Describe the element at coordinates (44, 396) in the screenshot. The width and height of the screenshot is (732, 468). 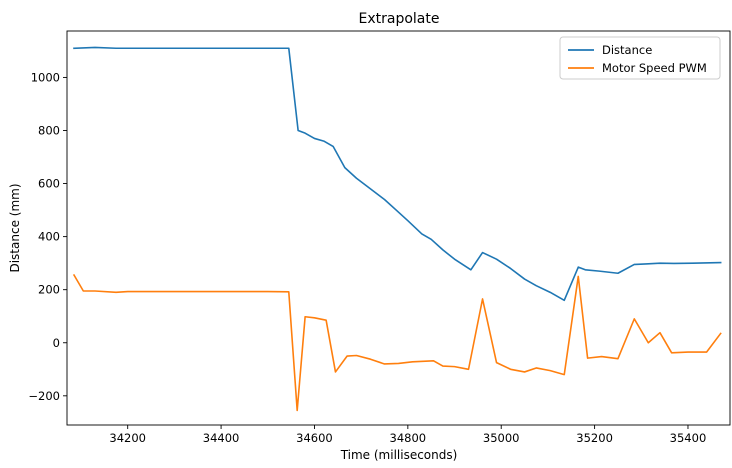
I see `y-tick-label: −200` at that location.